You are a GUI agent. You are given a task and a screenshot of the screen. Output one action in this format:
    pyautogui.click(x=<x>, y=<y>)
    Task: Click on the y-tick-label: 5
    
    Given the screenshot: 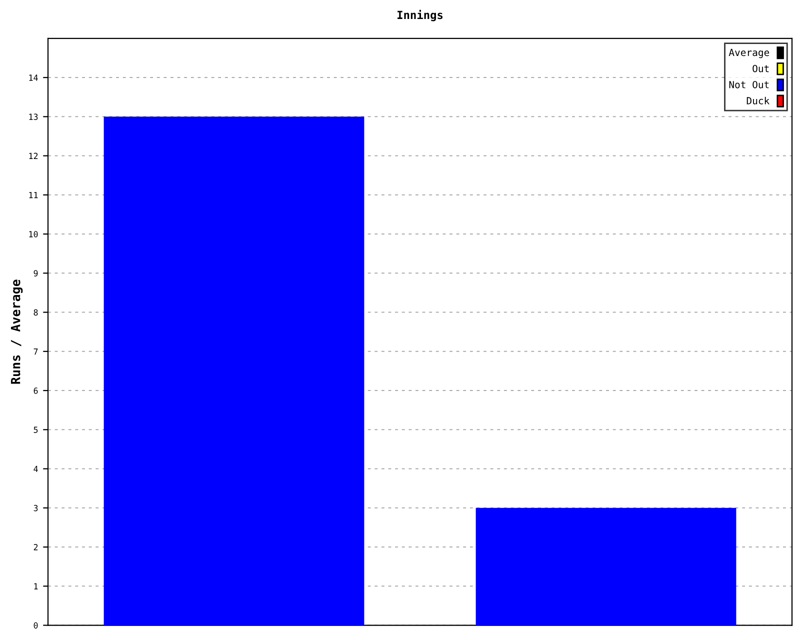 What is the action you would take?
    pyautogui.click(x=36, y=429)
    